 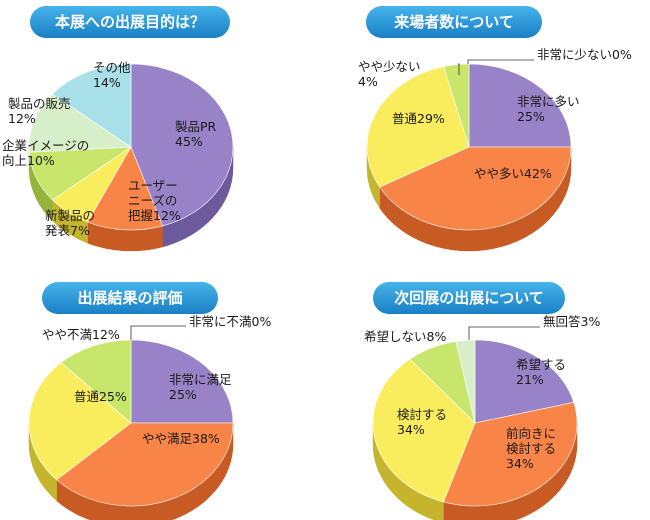 What do you see at coordinates (513, 173) in the screenshot?
I see `slice-label: やや多い42%` at bounding box center [513, 173].